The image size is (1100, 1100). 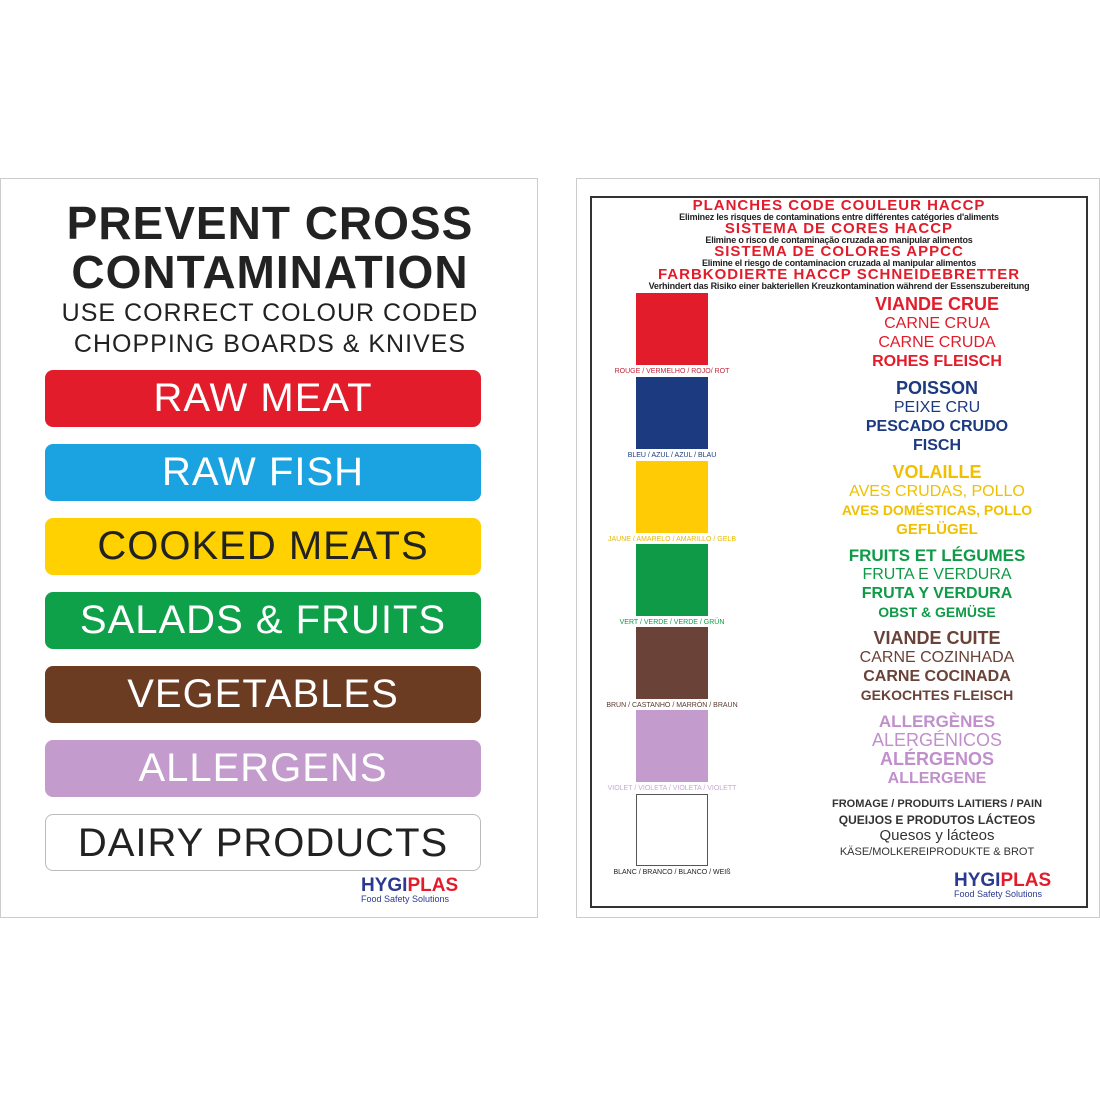 I want to click on category-bar: SALADS & FRUITS, so click(x=263, y=620).